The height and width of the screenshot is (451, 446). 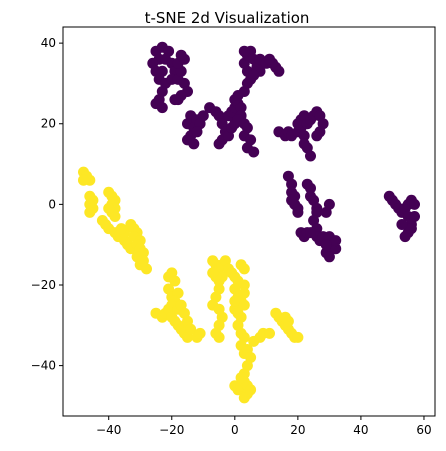 I want to click on x-tick-label: −20, so click(x=171, y=430).